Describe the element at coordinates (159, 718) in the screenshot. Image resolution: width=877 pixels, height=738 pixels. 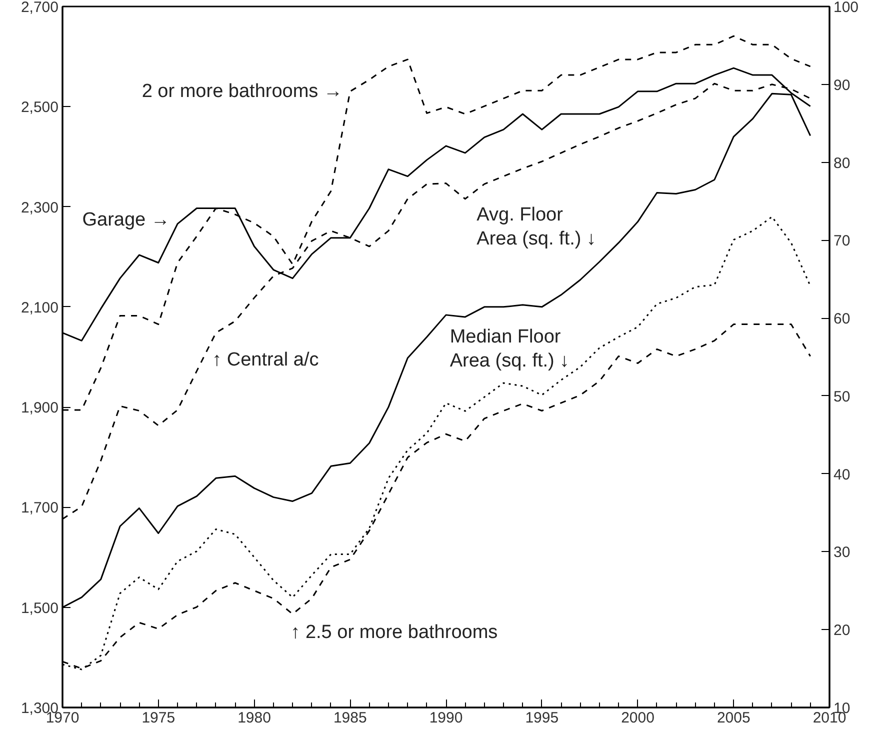
I see `x-tick-label: 1975` at that location.